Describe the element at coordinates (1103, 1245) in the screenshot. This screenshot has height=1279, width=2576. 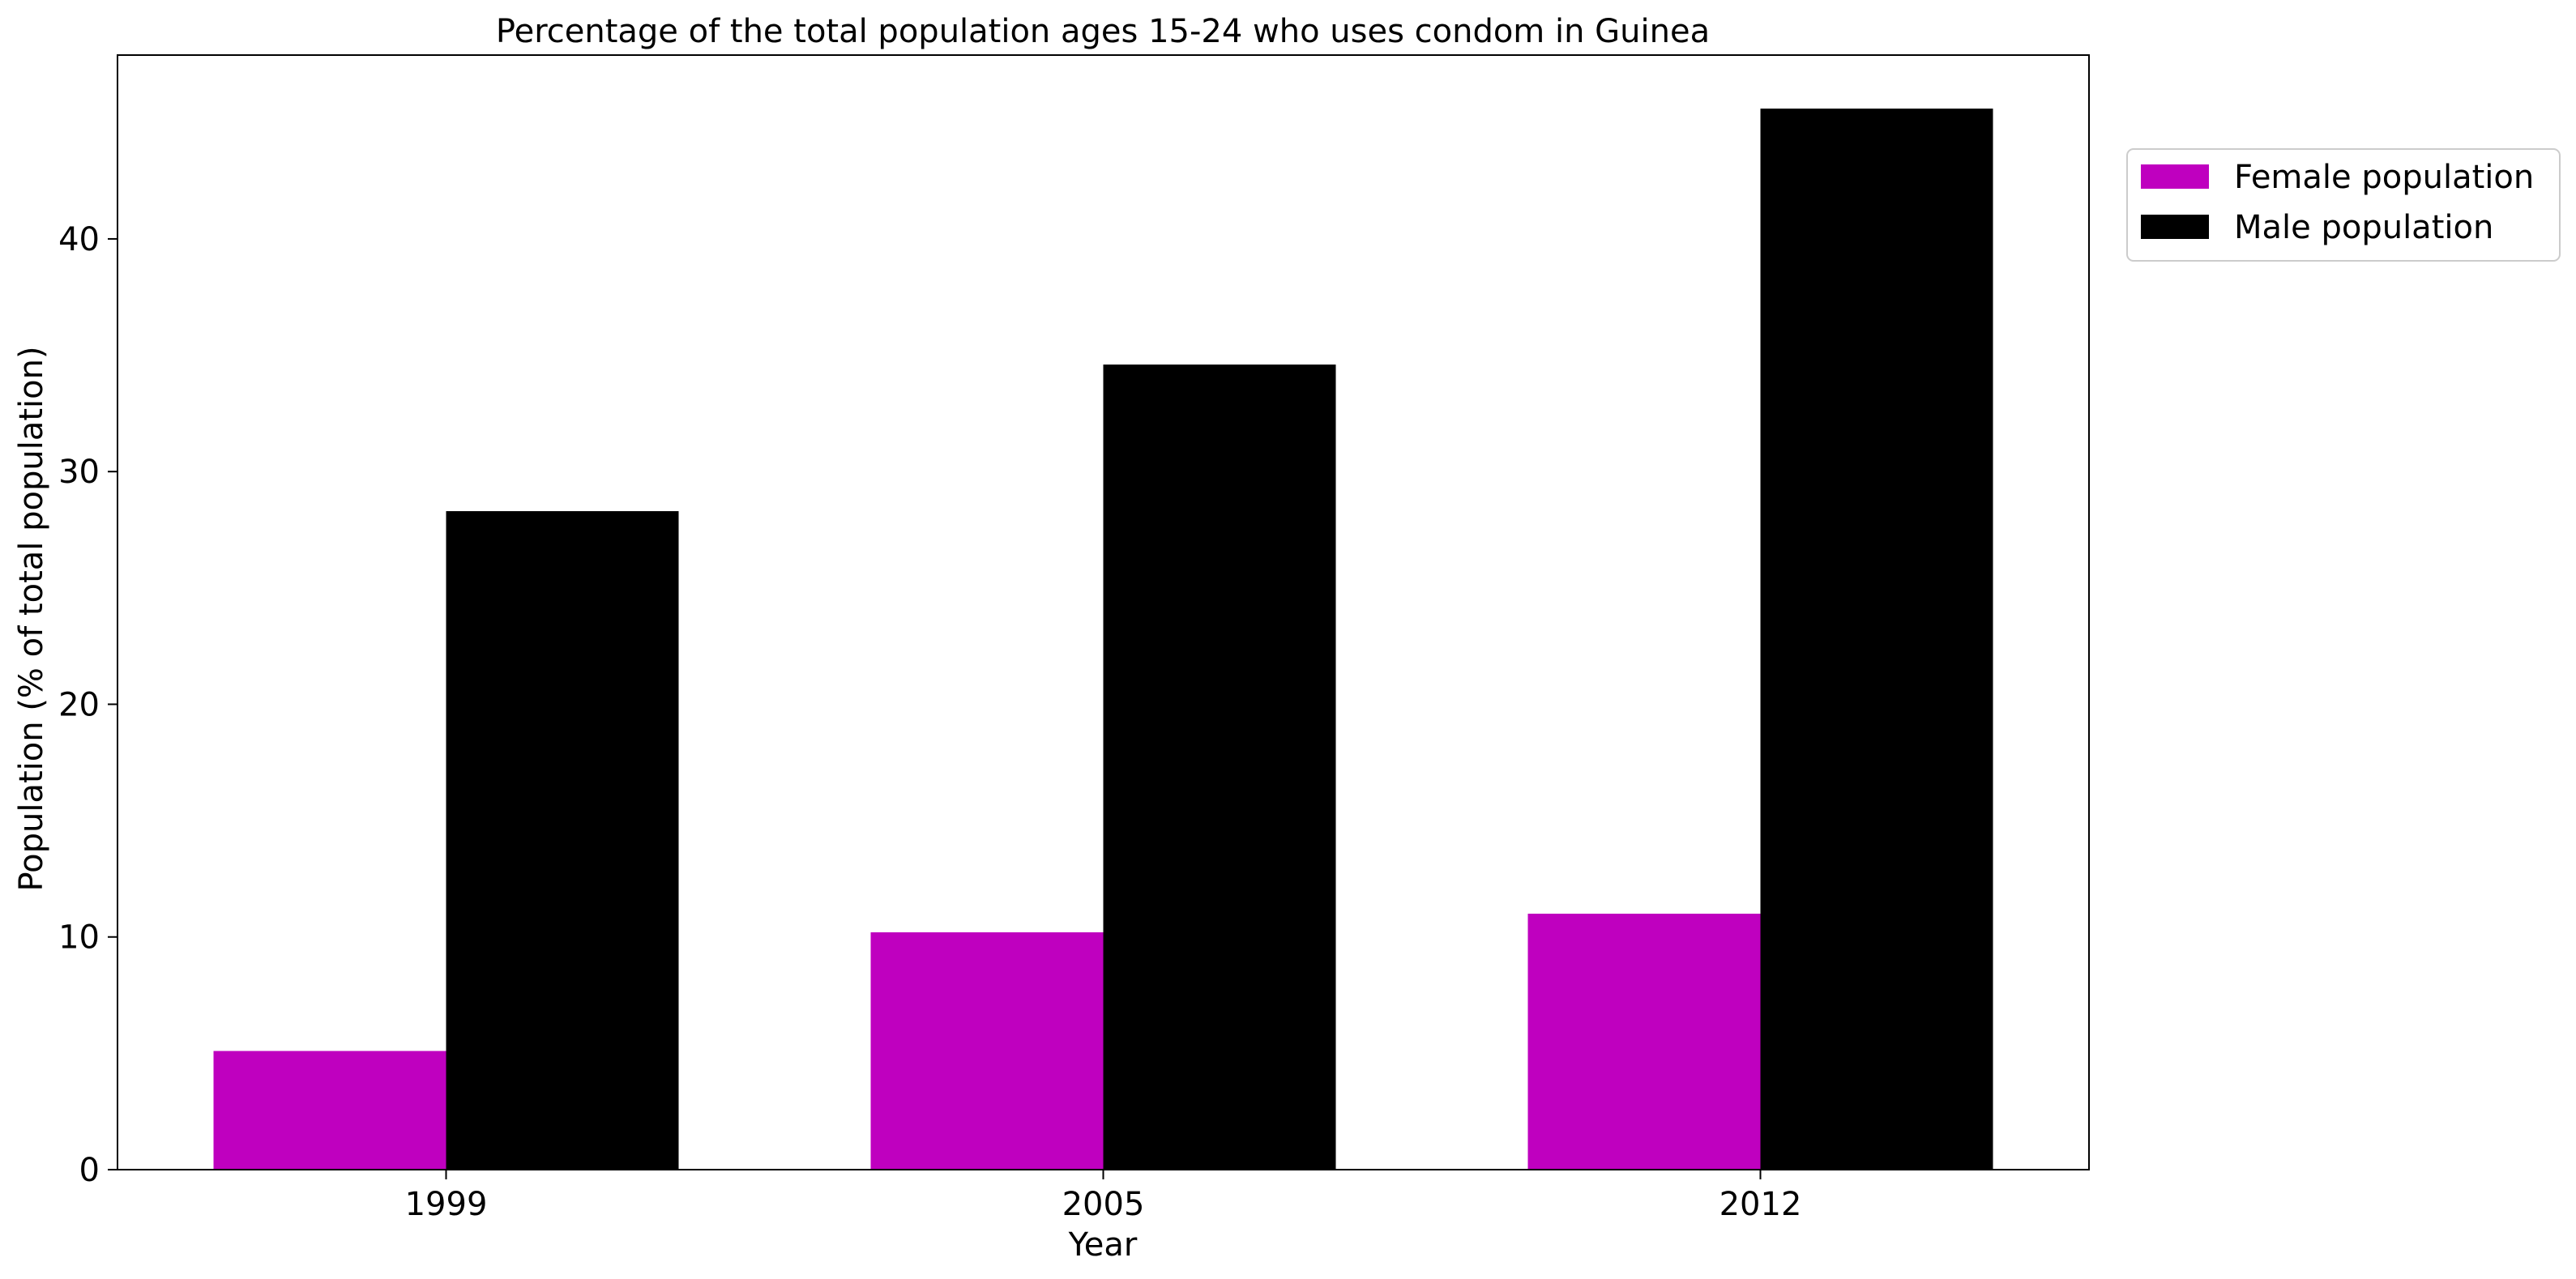
I see `x-axis-label: Year` at that location.